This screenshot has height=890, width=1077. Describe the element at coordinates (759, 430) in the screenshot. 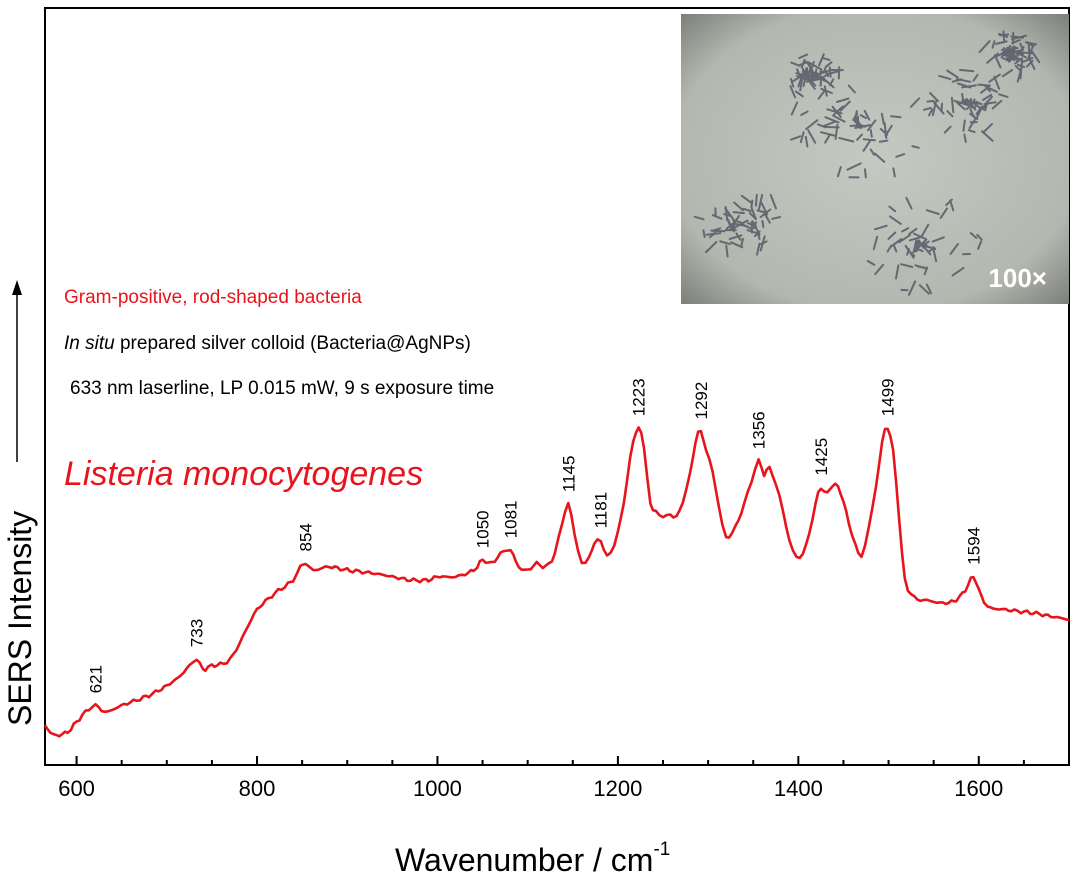

I see `peak-label: 1356` at that location.